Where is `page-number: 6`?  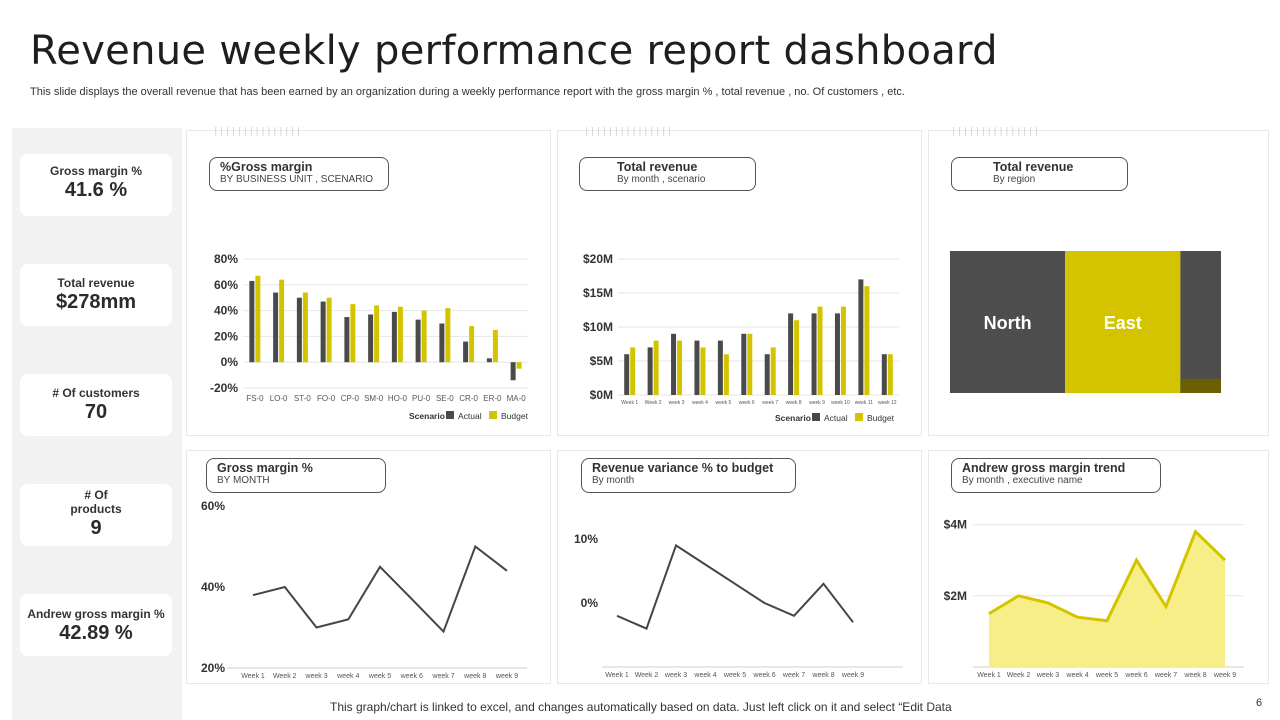
page-number: 6 is located at coordinates (1259, 703).